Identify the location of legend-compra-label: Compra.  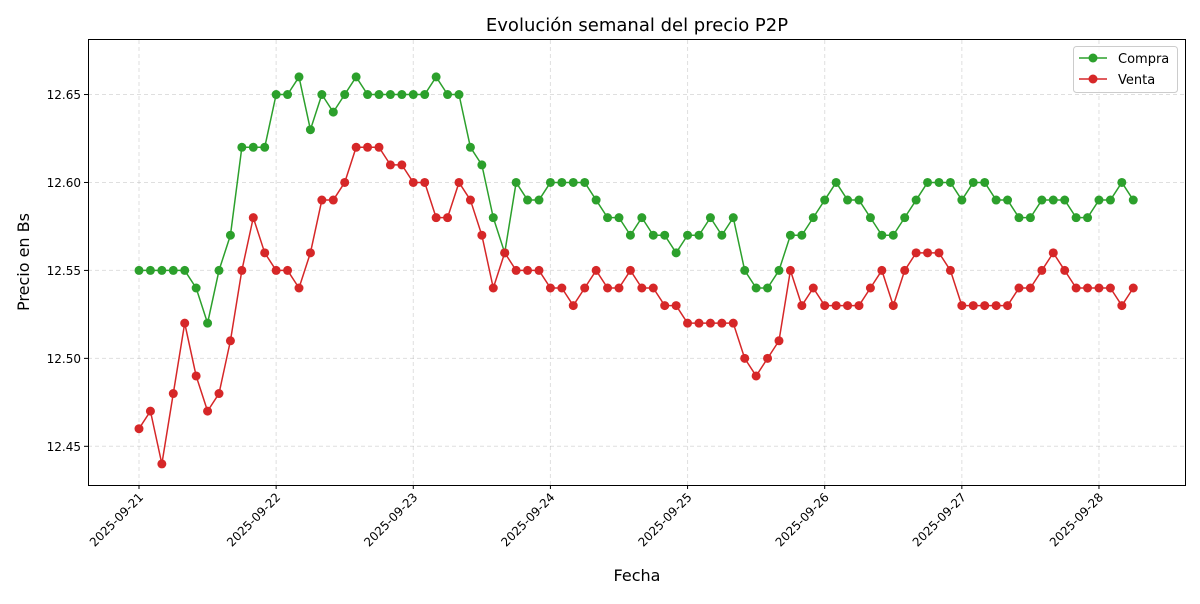
(1143, 59).